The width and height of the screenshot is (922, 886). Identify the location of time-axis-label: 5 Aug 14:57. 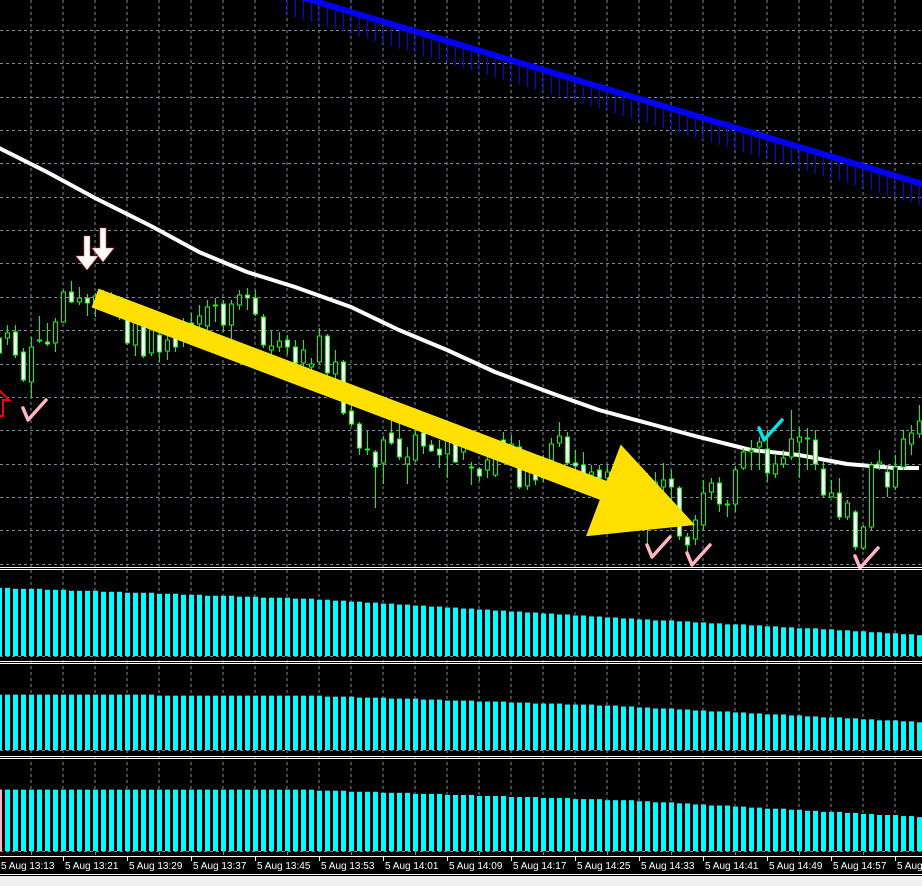
(860, 866).